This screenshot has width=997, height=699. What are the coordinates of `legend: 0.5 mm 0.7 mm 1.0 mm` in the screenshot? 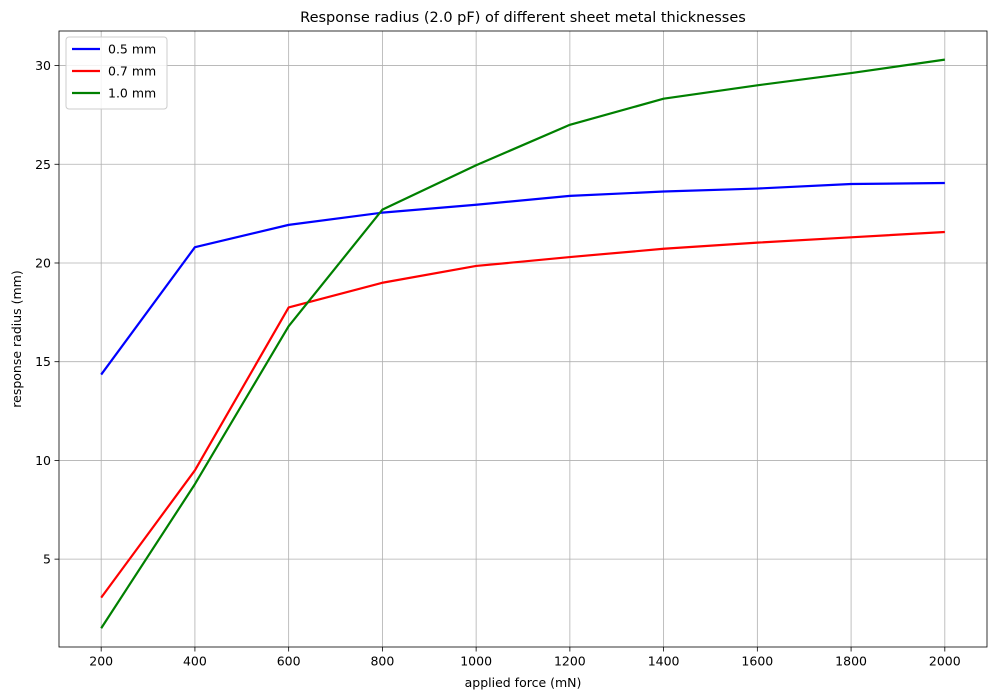 It's located at (116, 73).